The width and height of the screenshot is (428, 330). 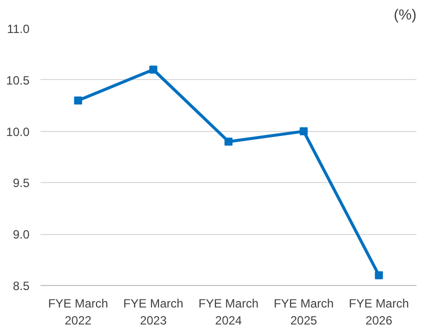 What do you see at coordinates (18, 80) in the screenshot?
I see `y-tick-label: 10.5` at bounding box center [18, 80].